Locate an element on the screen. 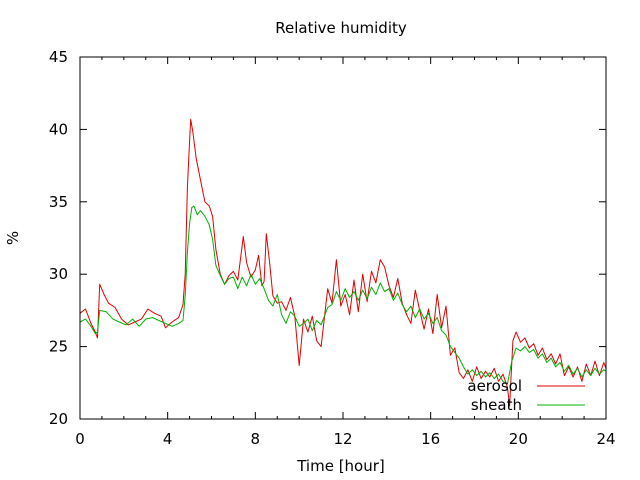  x-tick-label: 0 is located at coordinates (80, 439).